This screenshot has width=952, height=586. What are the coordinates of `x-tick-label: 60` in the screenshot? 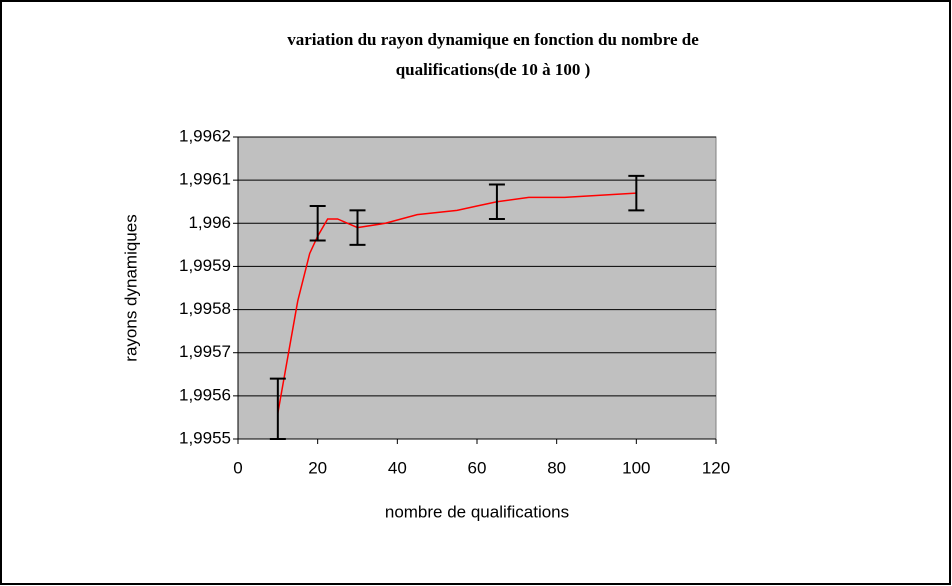 It's located at (477, 467).